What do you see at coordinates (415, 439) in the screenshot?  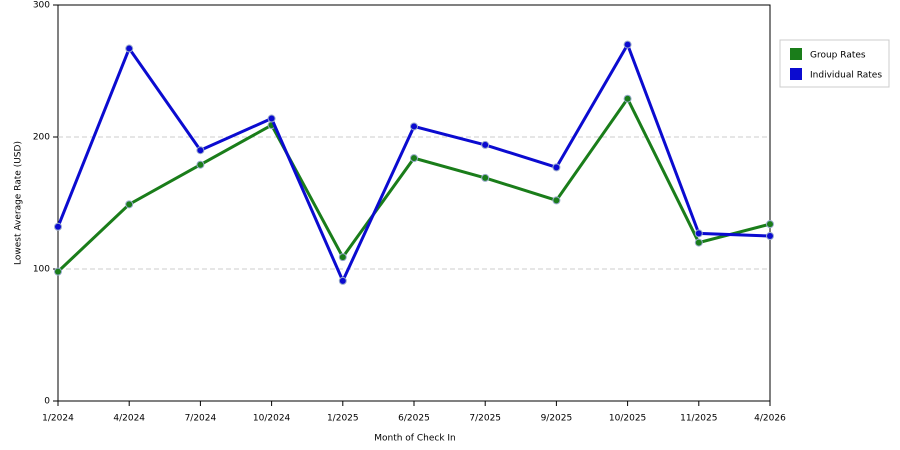 I see `x-axis-label: Month of Check In` at bounding box center [415, 439].